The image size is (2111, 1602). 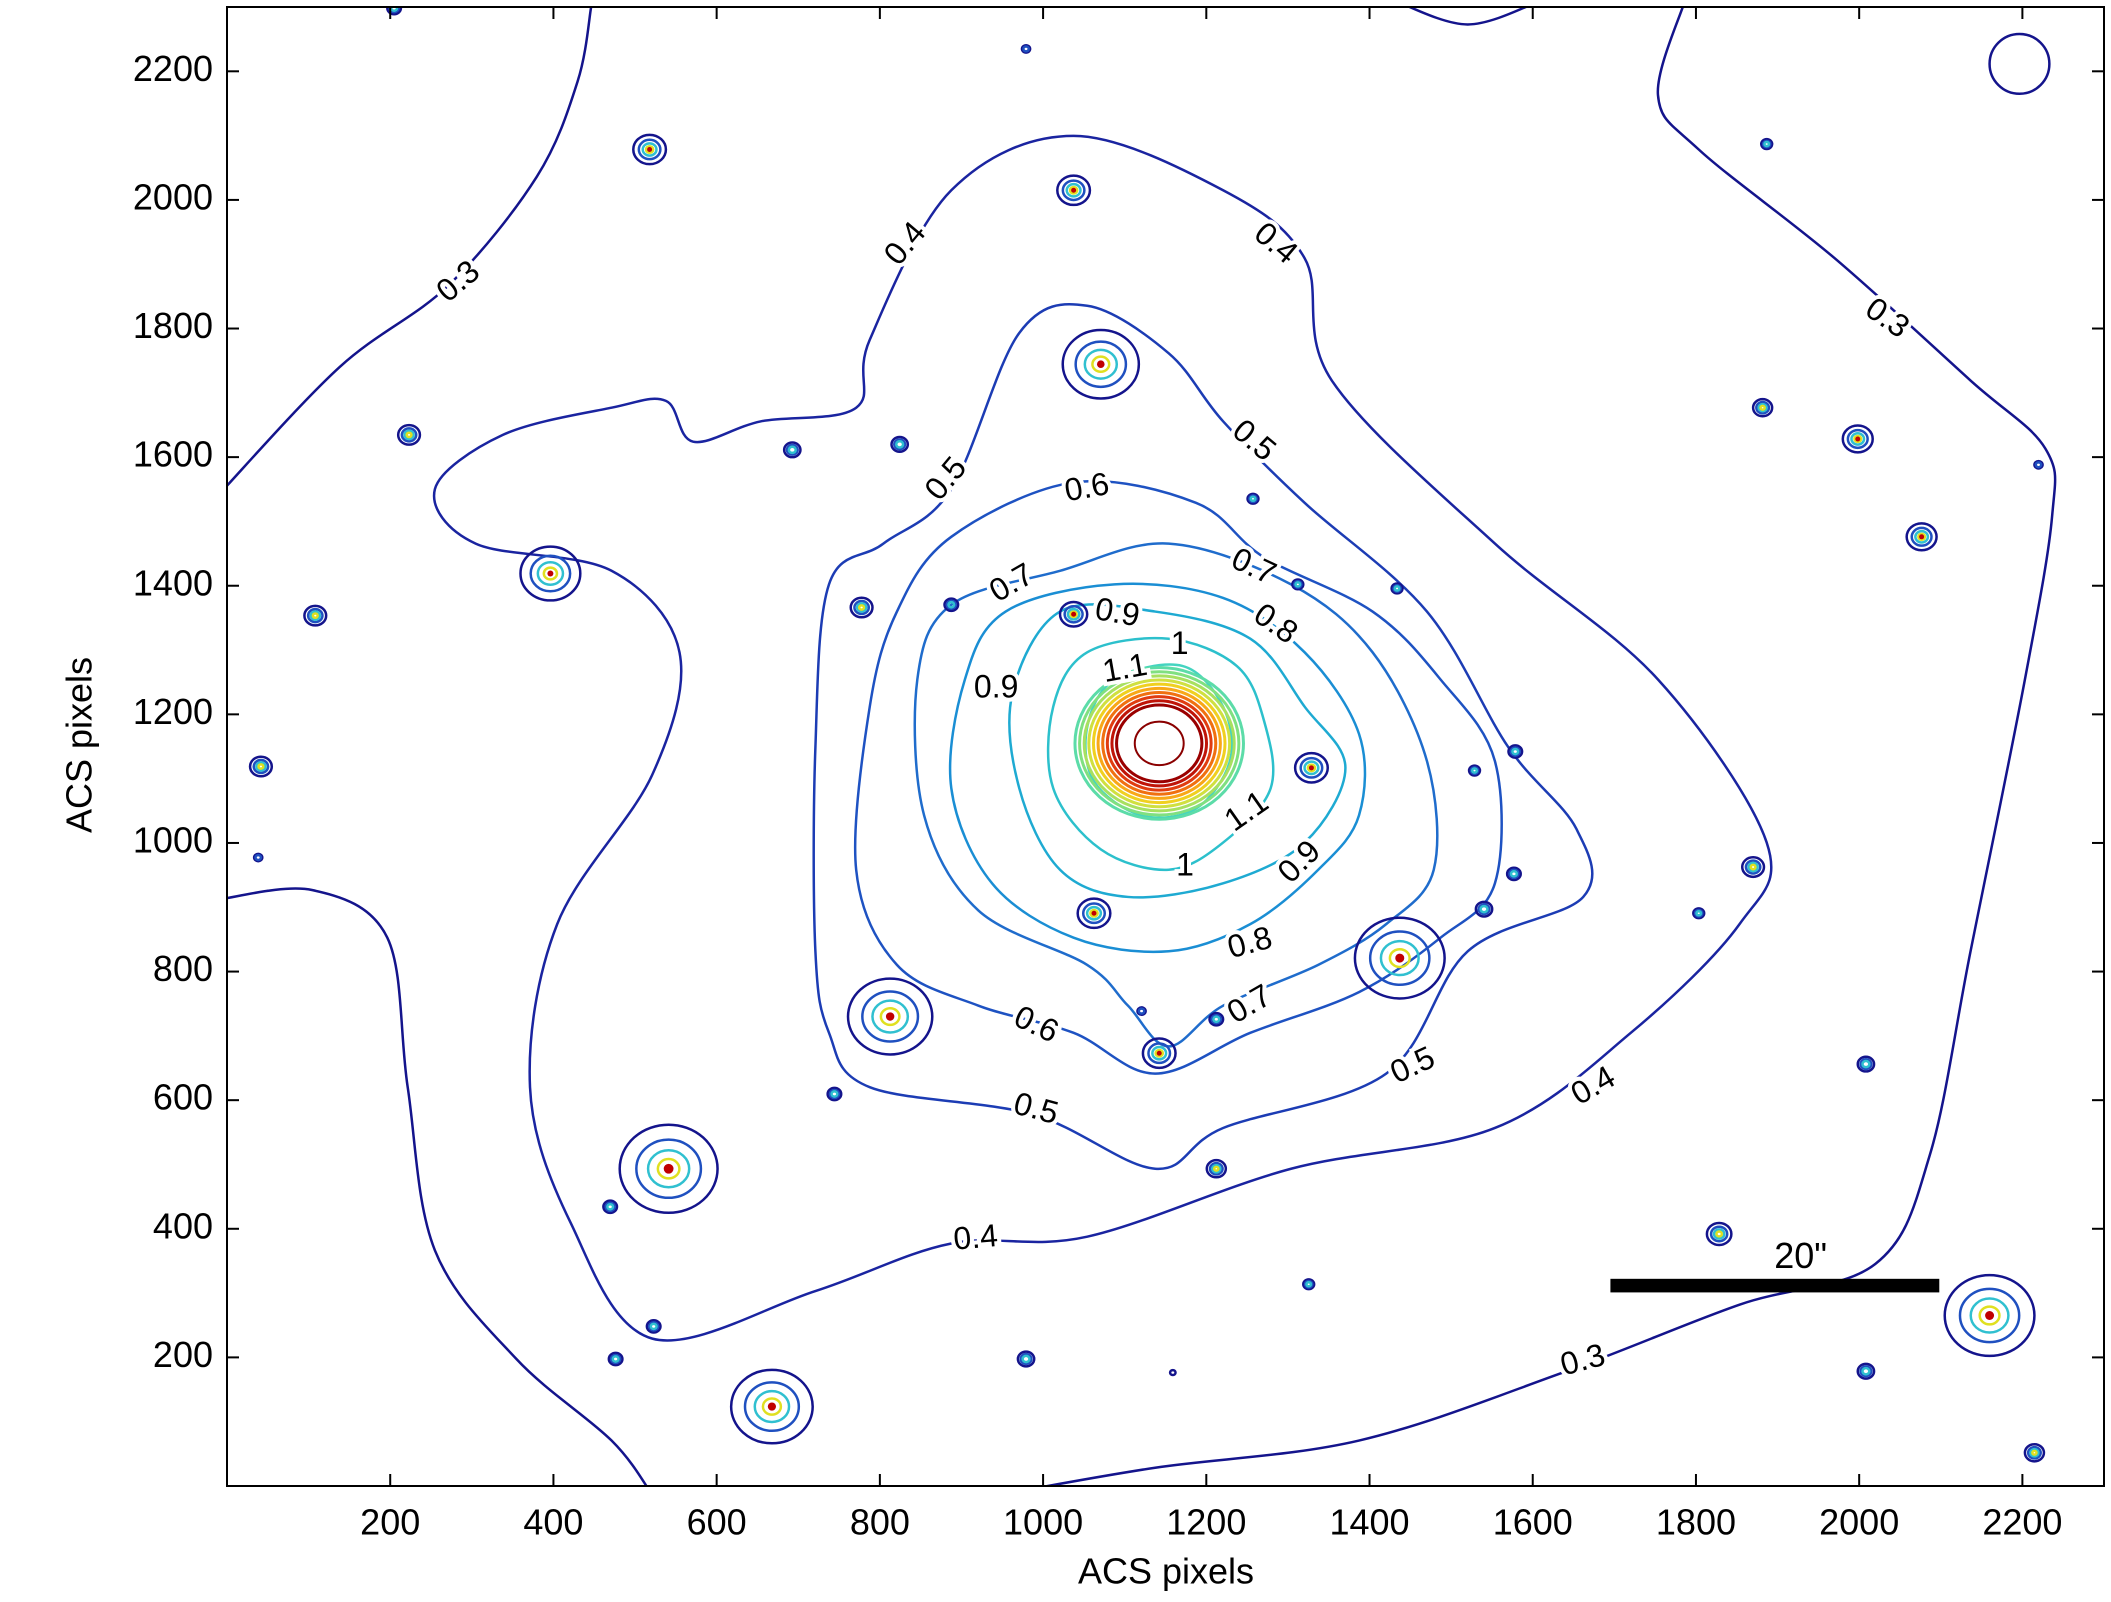 I want to click on x-tick-label: 800, so click(x=880, y=1522).